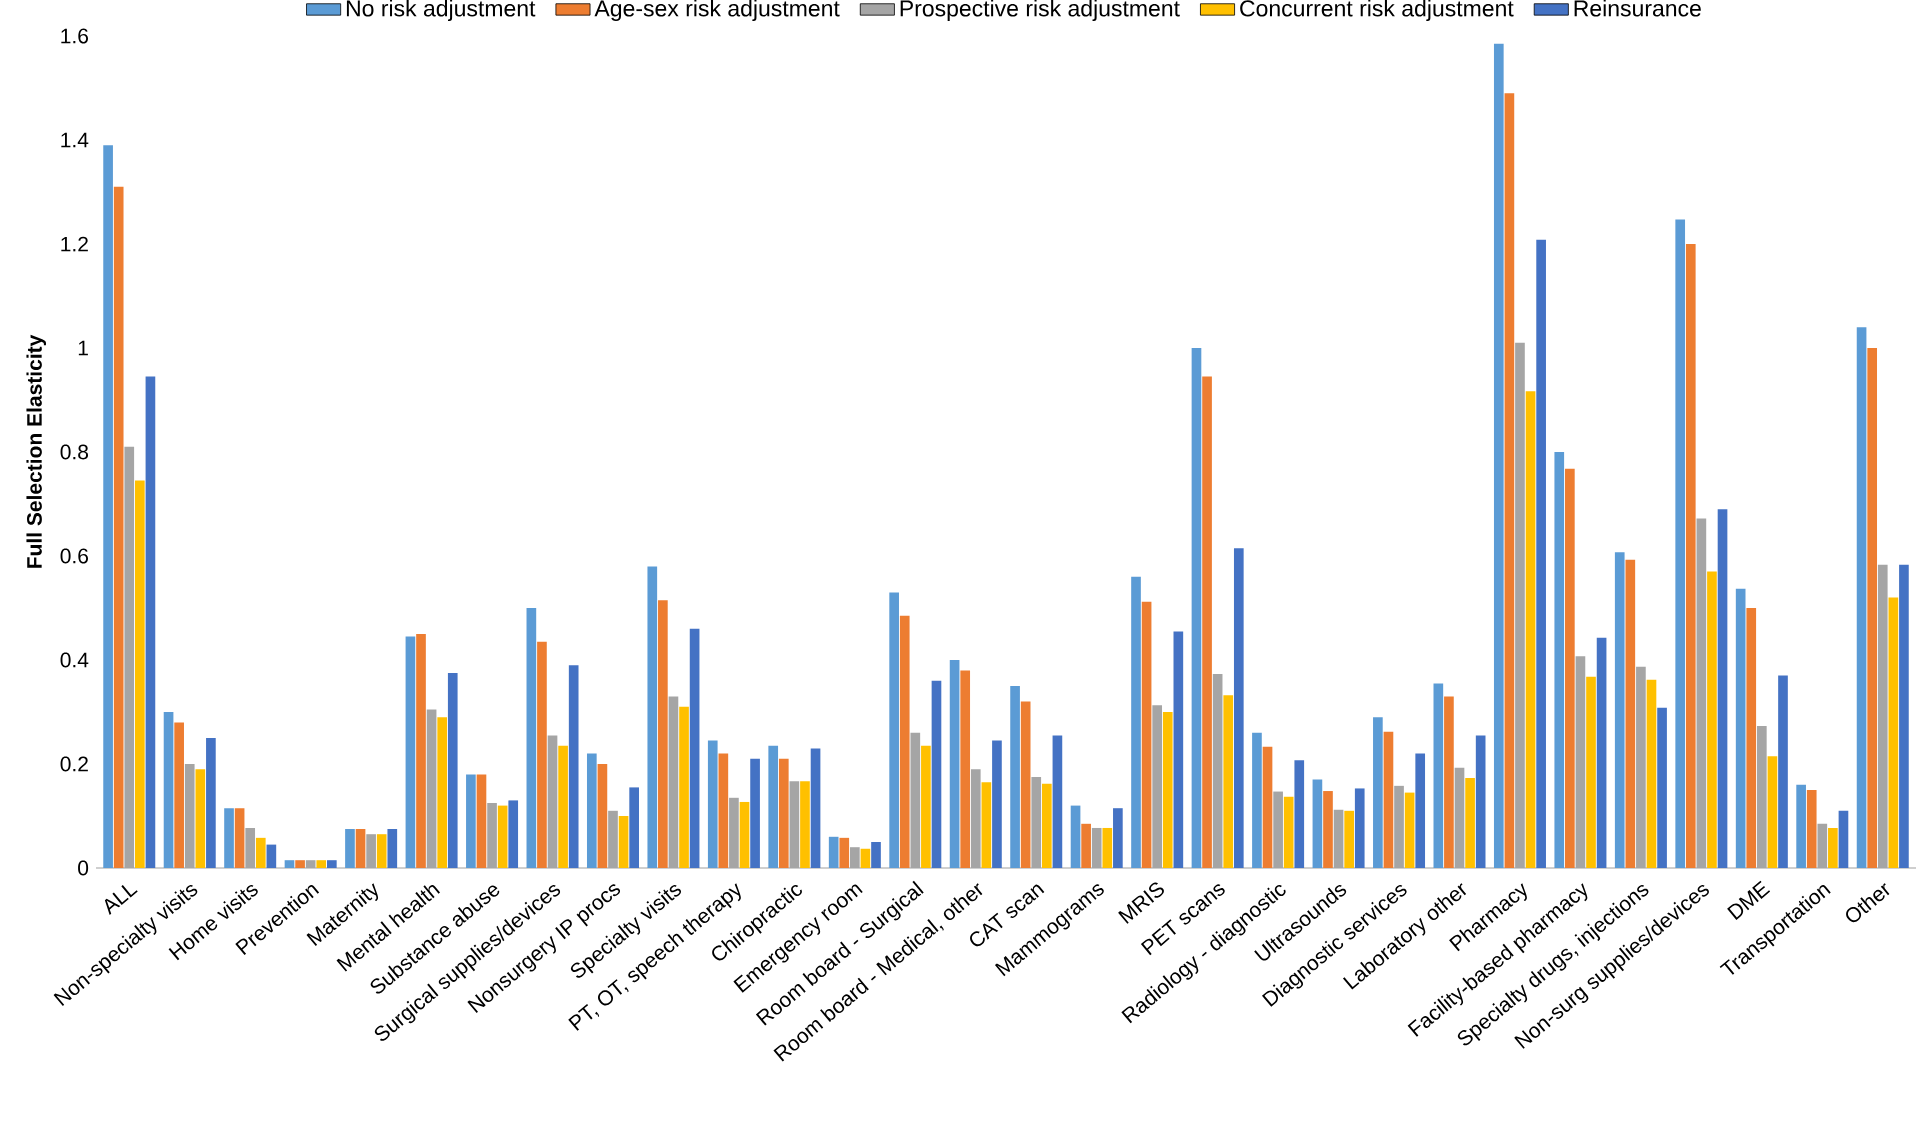 The height and width of the screenshot is (1148, 1928). What do you see at coordinates (74, 556) in the screenshot?
I see `y-tick-label: 0.6` at bounding box center [74, 556].